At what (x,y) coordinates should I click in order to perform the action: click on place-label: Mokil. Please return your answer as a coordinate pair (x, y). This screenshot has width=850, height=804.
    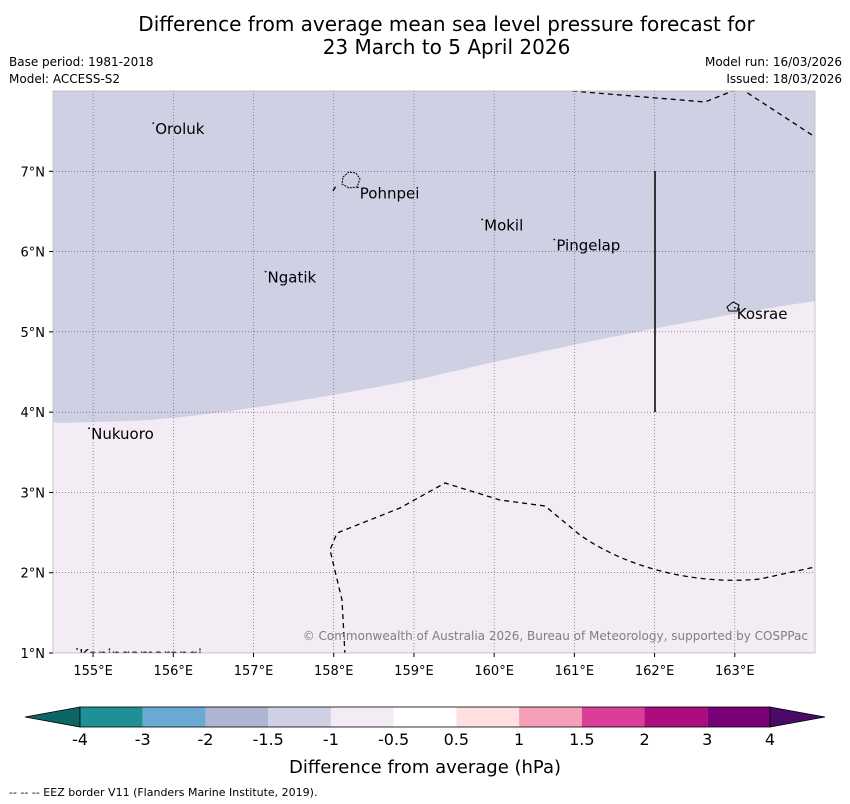
    Looking at the image, I should click on (503, 225).